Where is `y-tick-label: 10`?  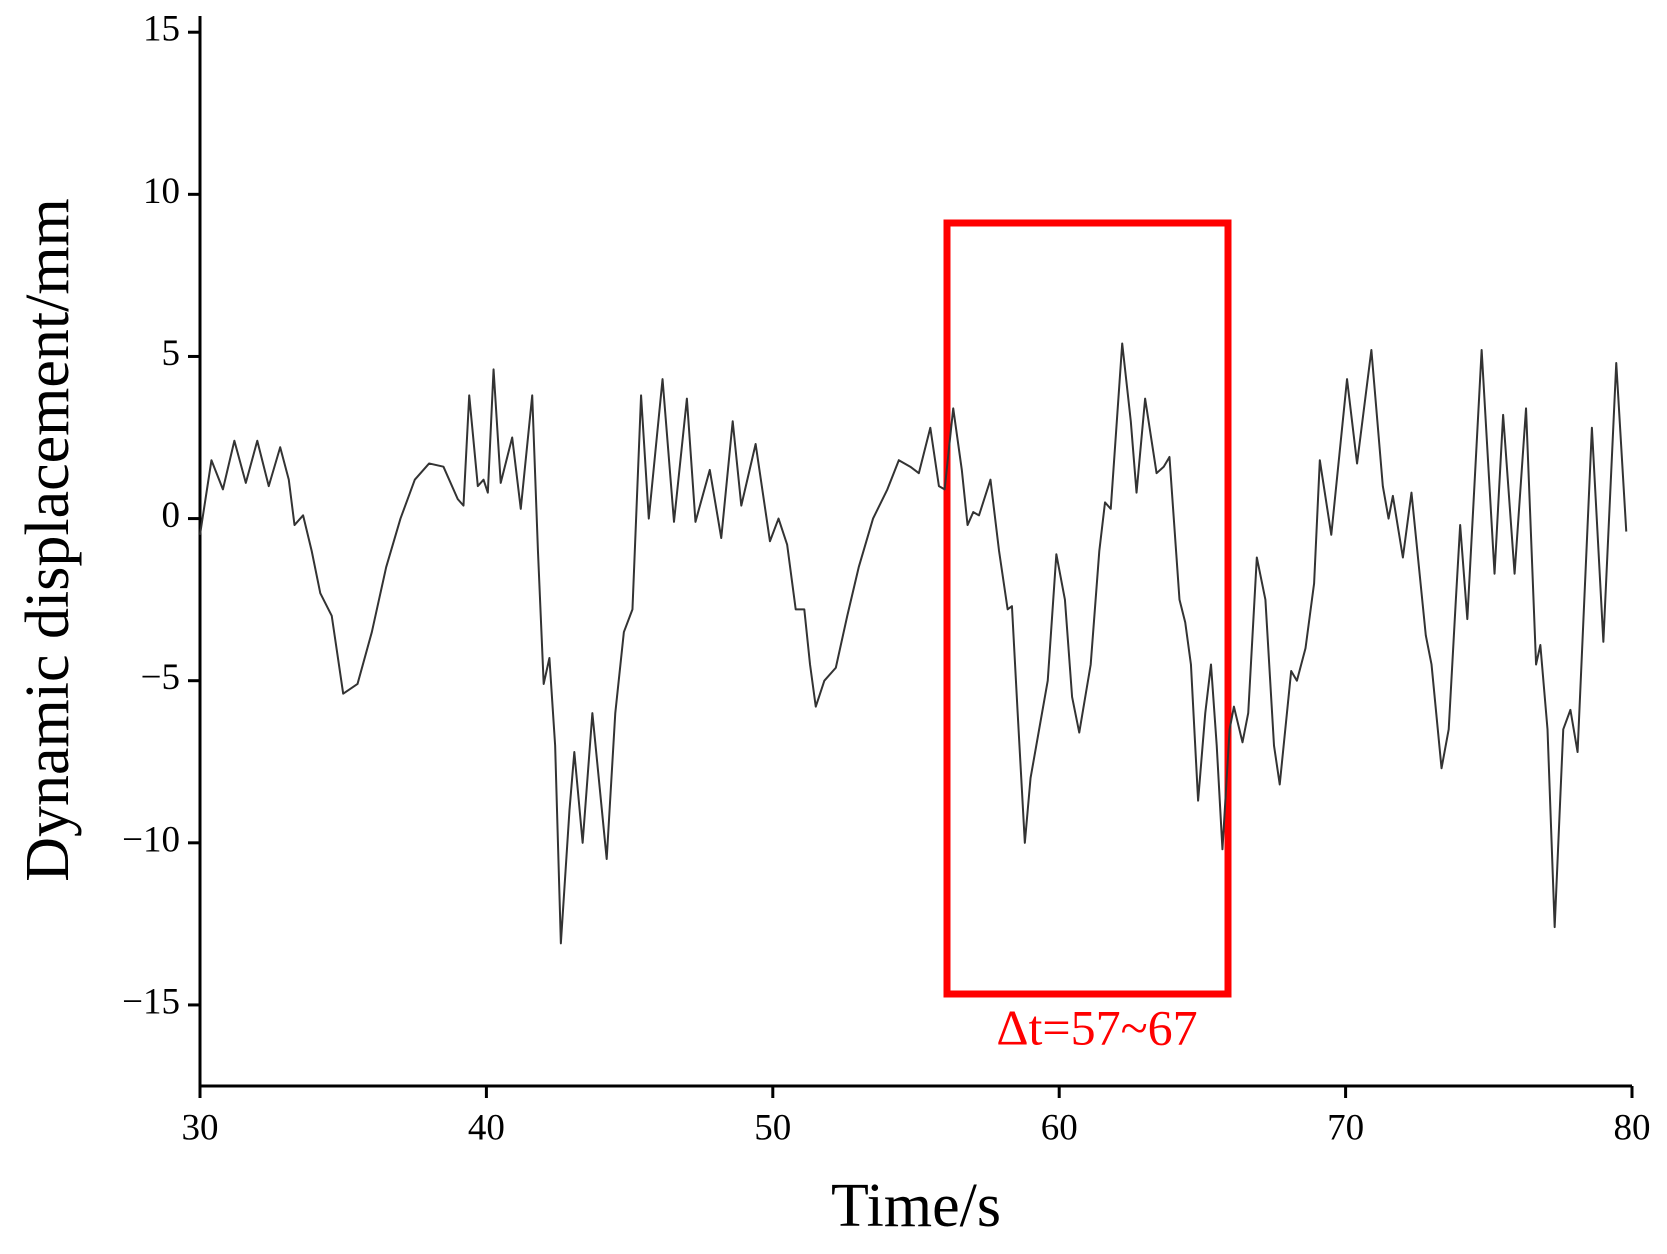 y-tick-label: 10 is located at coordinates (161, 191).